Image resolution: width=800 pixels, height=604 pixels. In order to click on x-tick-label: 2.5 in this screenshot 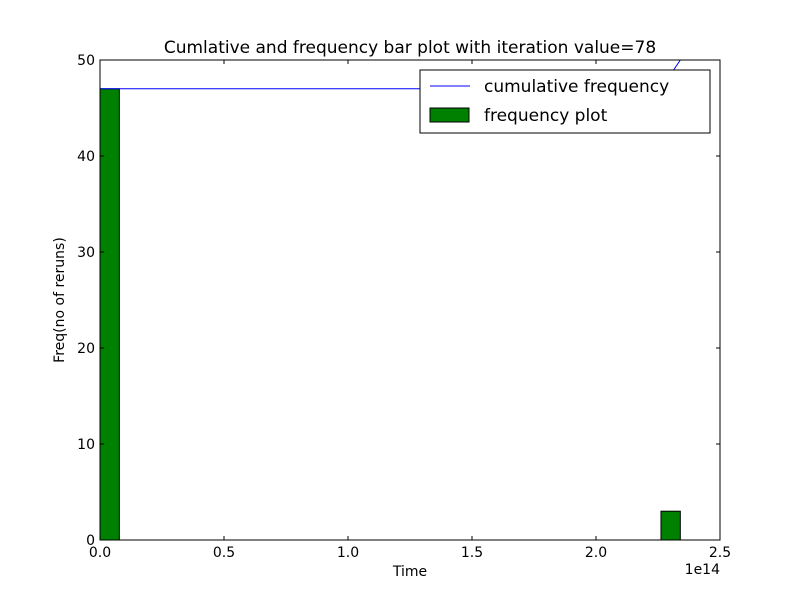, I will do `click(720, 553)`.